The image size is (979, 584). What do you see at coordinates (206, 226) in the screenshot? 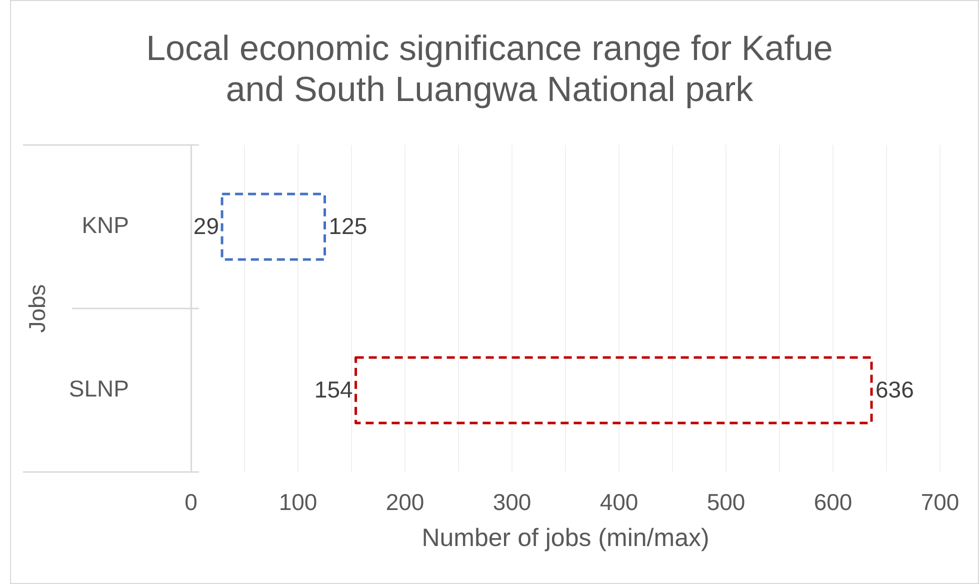
I see `annotation: 29` at bounding box center [206, 226].